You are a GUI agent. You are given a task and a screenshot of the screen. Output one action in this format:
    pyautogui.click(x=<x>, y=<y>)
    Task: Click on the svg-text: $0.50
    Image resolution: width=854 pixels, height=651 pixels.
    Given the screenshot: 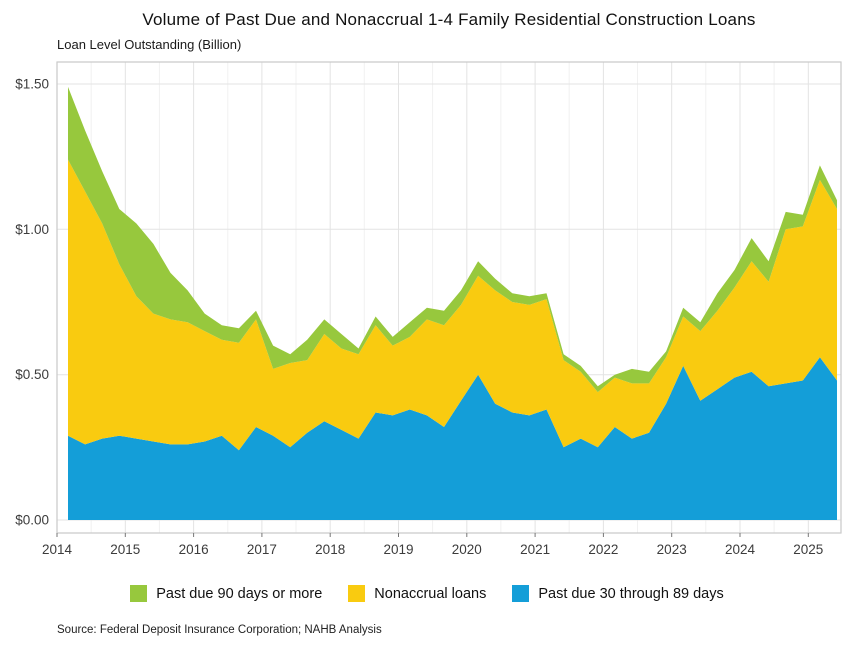 What is the action you would take?
    pyautogui.click(x=32, y=374)
    